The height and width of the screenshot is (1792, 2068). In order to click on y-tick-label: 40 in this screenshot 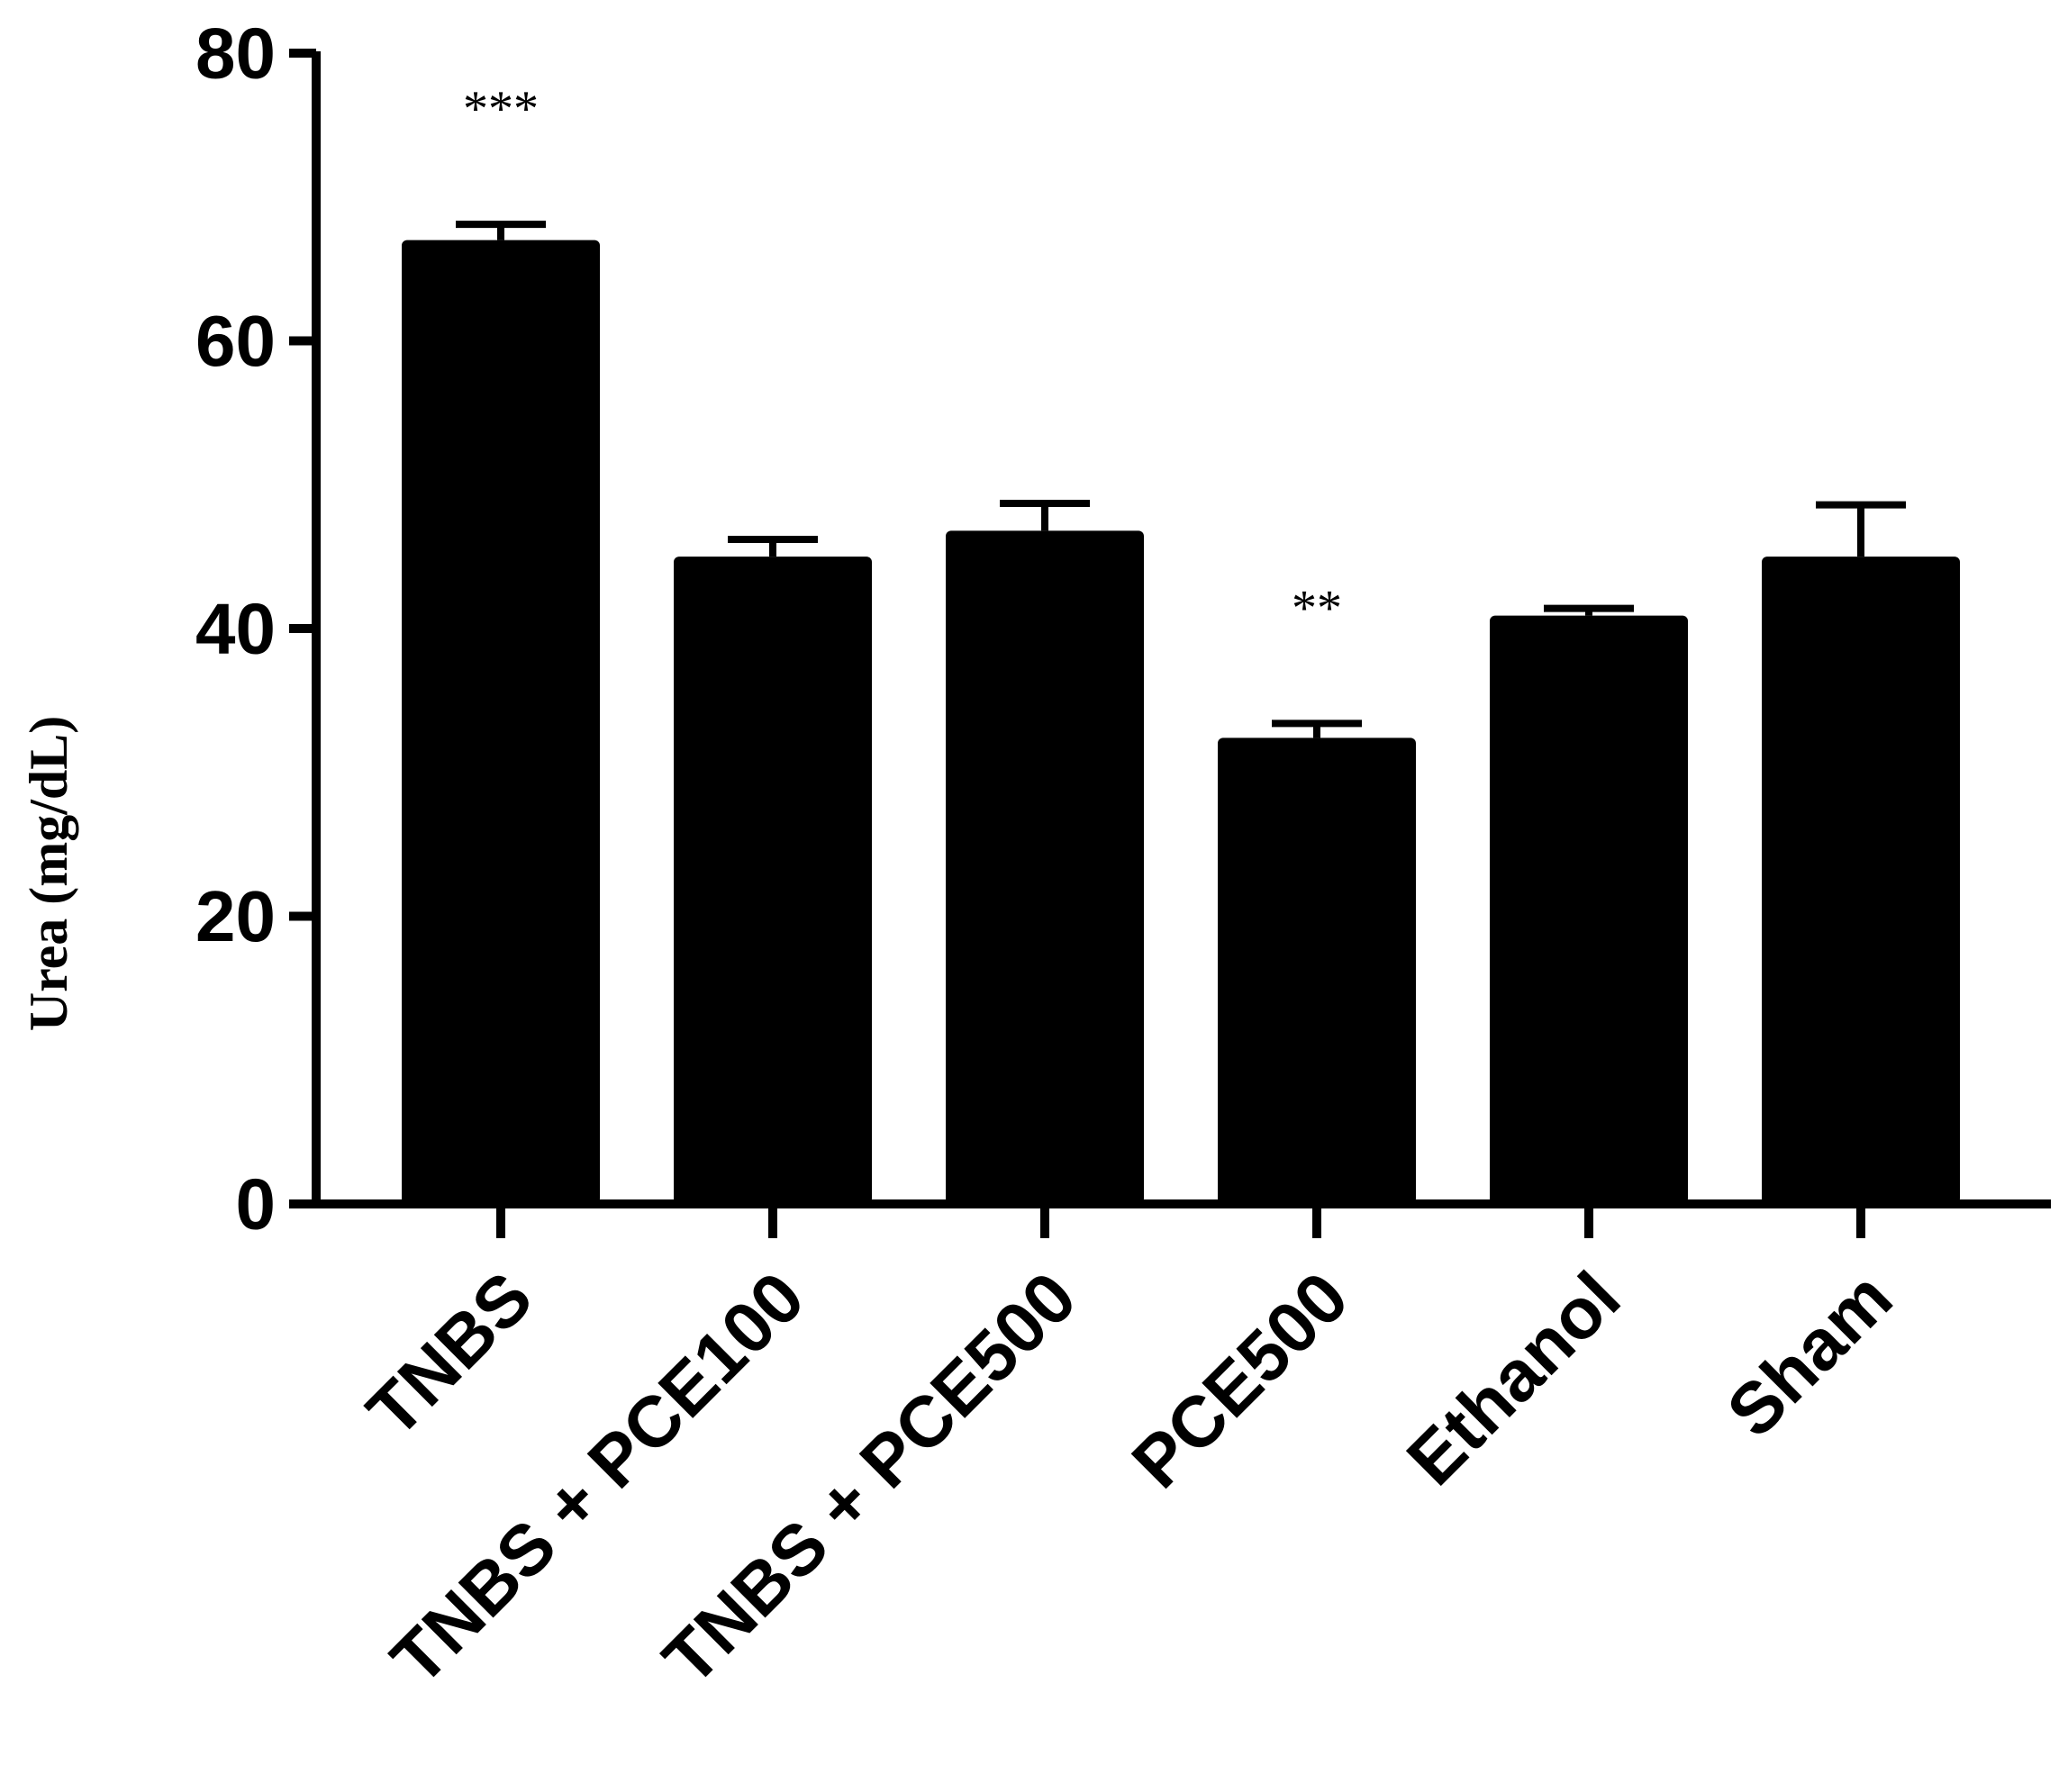, I will do `click(235, 629)`.